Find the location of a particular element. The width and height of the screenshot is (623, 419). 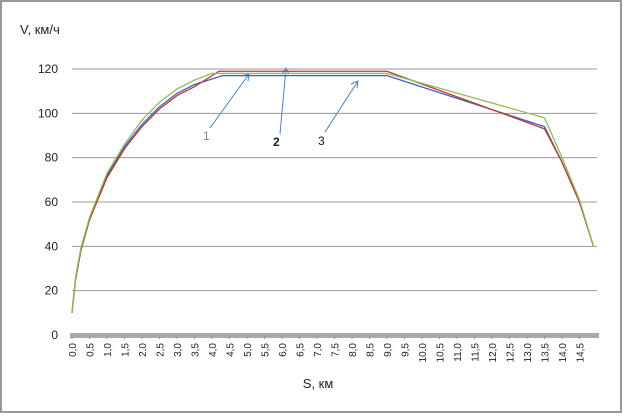

x-tick-label: 4,5 is located at coordinates (231, 350).